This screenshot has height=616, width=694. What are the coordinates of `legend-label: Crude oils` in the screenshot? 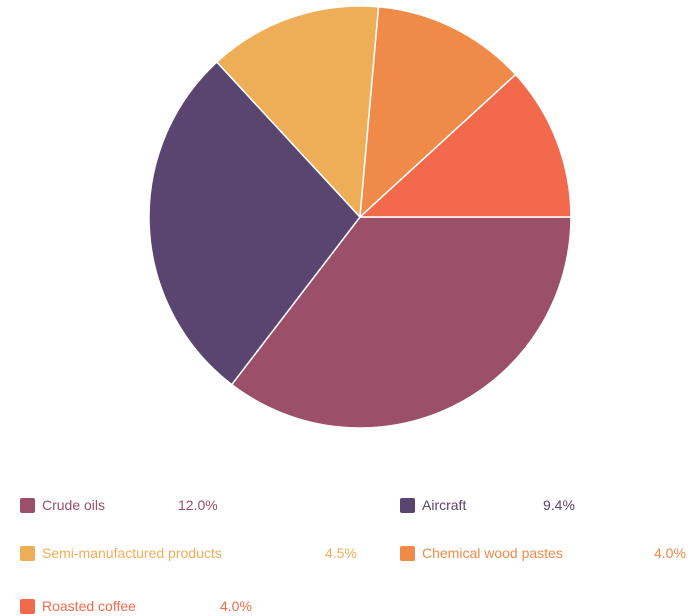 It's located at (74, 505).